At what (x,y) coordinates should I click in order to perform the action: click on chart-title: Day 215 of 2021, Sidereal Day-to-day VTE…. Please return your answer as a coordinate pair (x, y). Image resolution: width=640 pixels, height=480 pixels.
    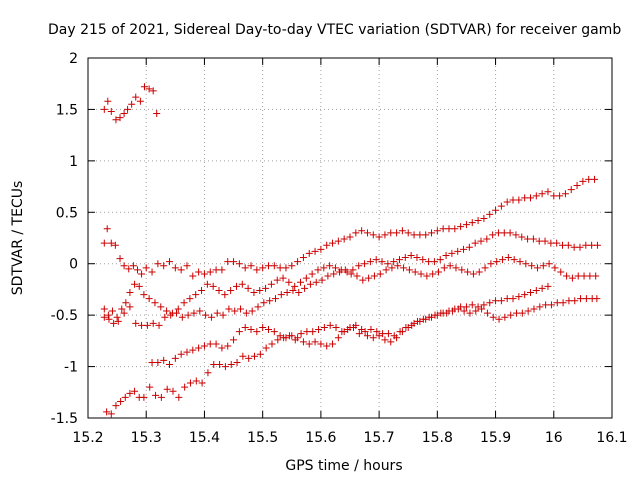
    Looking at the image, I should click on (334, 30).